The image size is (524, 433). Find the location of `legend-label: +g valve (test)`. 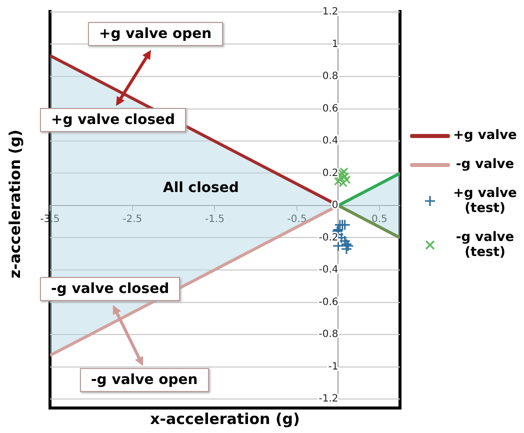

legend-label: +g valve (test) is located at coordinates (485, 201).